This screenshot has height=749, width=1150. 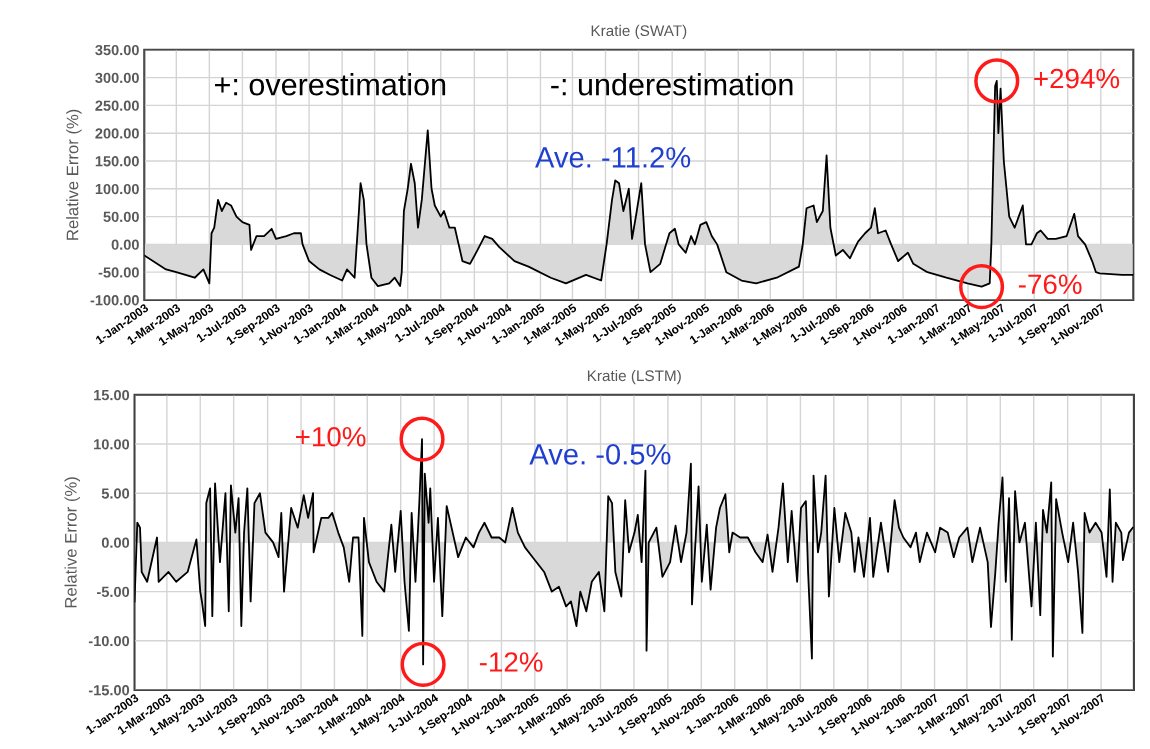 What do you see at coordinates (115, 493) in the screenshot?
I see `y-tick-label: 5.00` at bounding box center [115, 493].